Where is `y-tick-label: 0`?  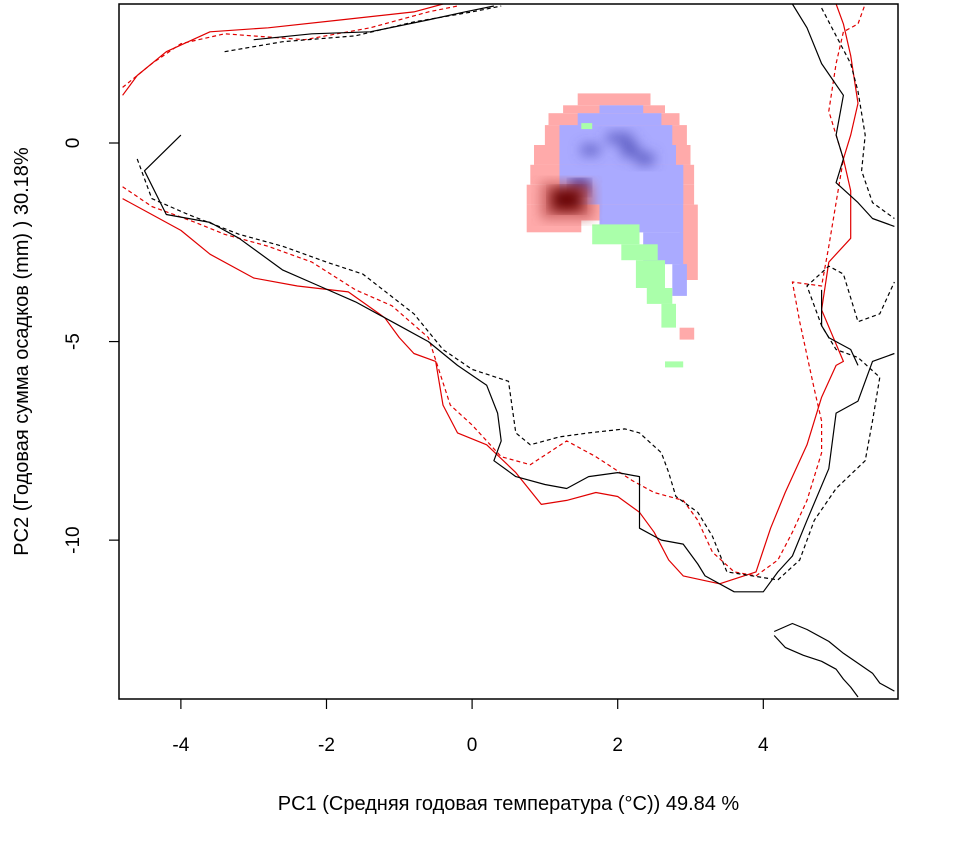 y-tick-label: 0 is located at coordinates (73, 143).